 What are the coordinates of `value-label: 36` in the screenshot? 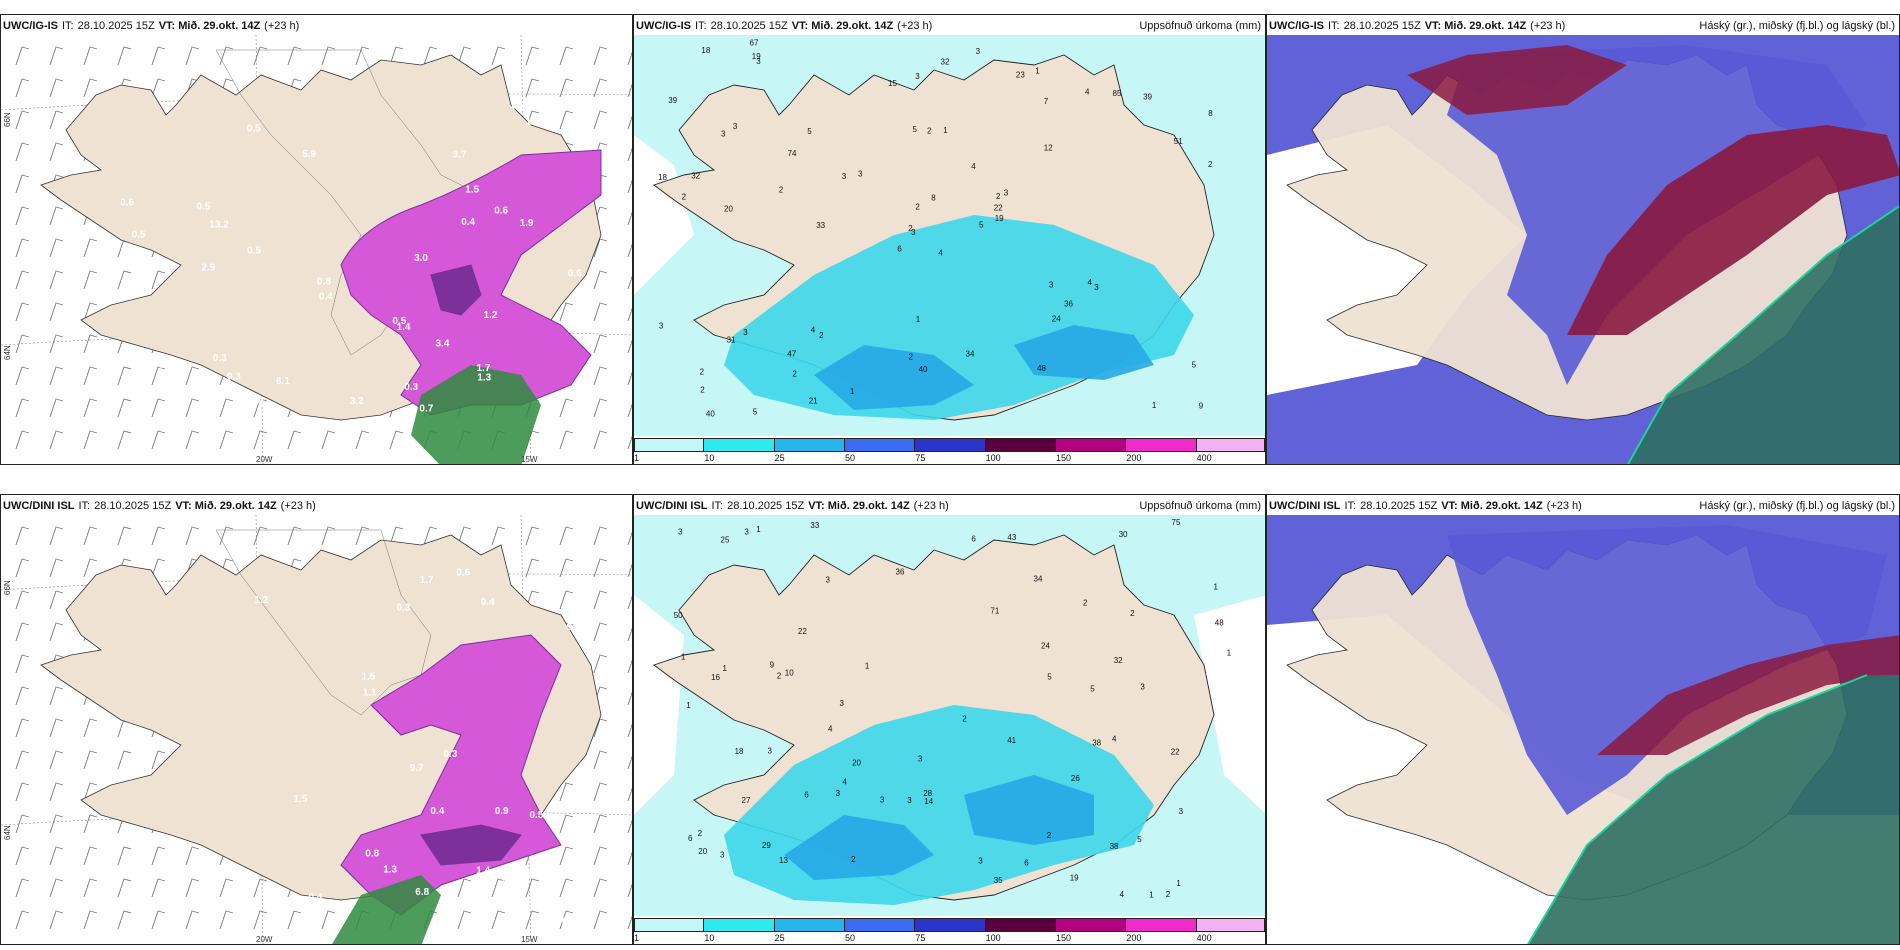 It's located at (1068, 304).